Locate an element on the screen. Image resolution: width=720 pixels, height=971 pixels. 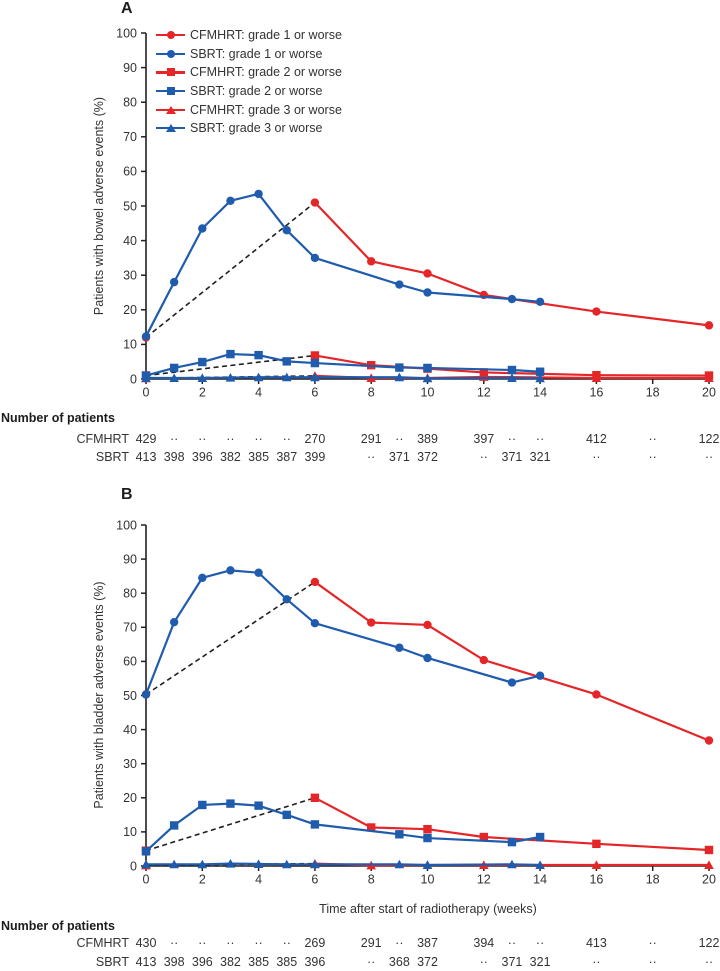
panel-a-letter: A is located at coordinates (127, 8).